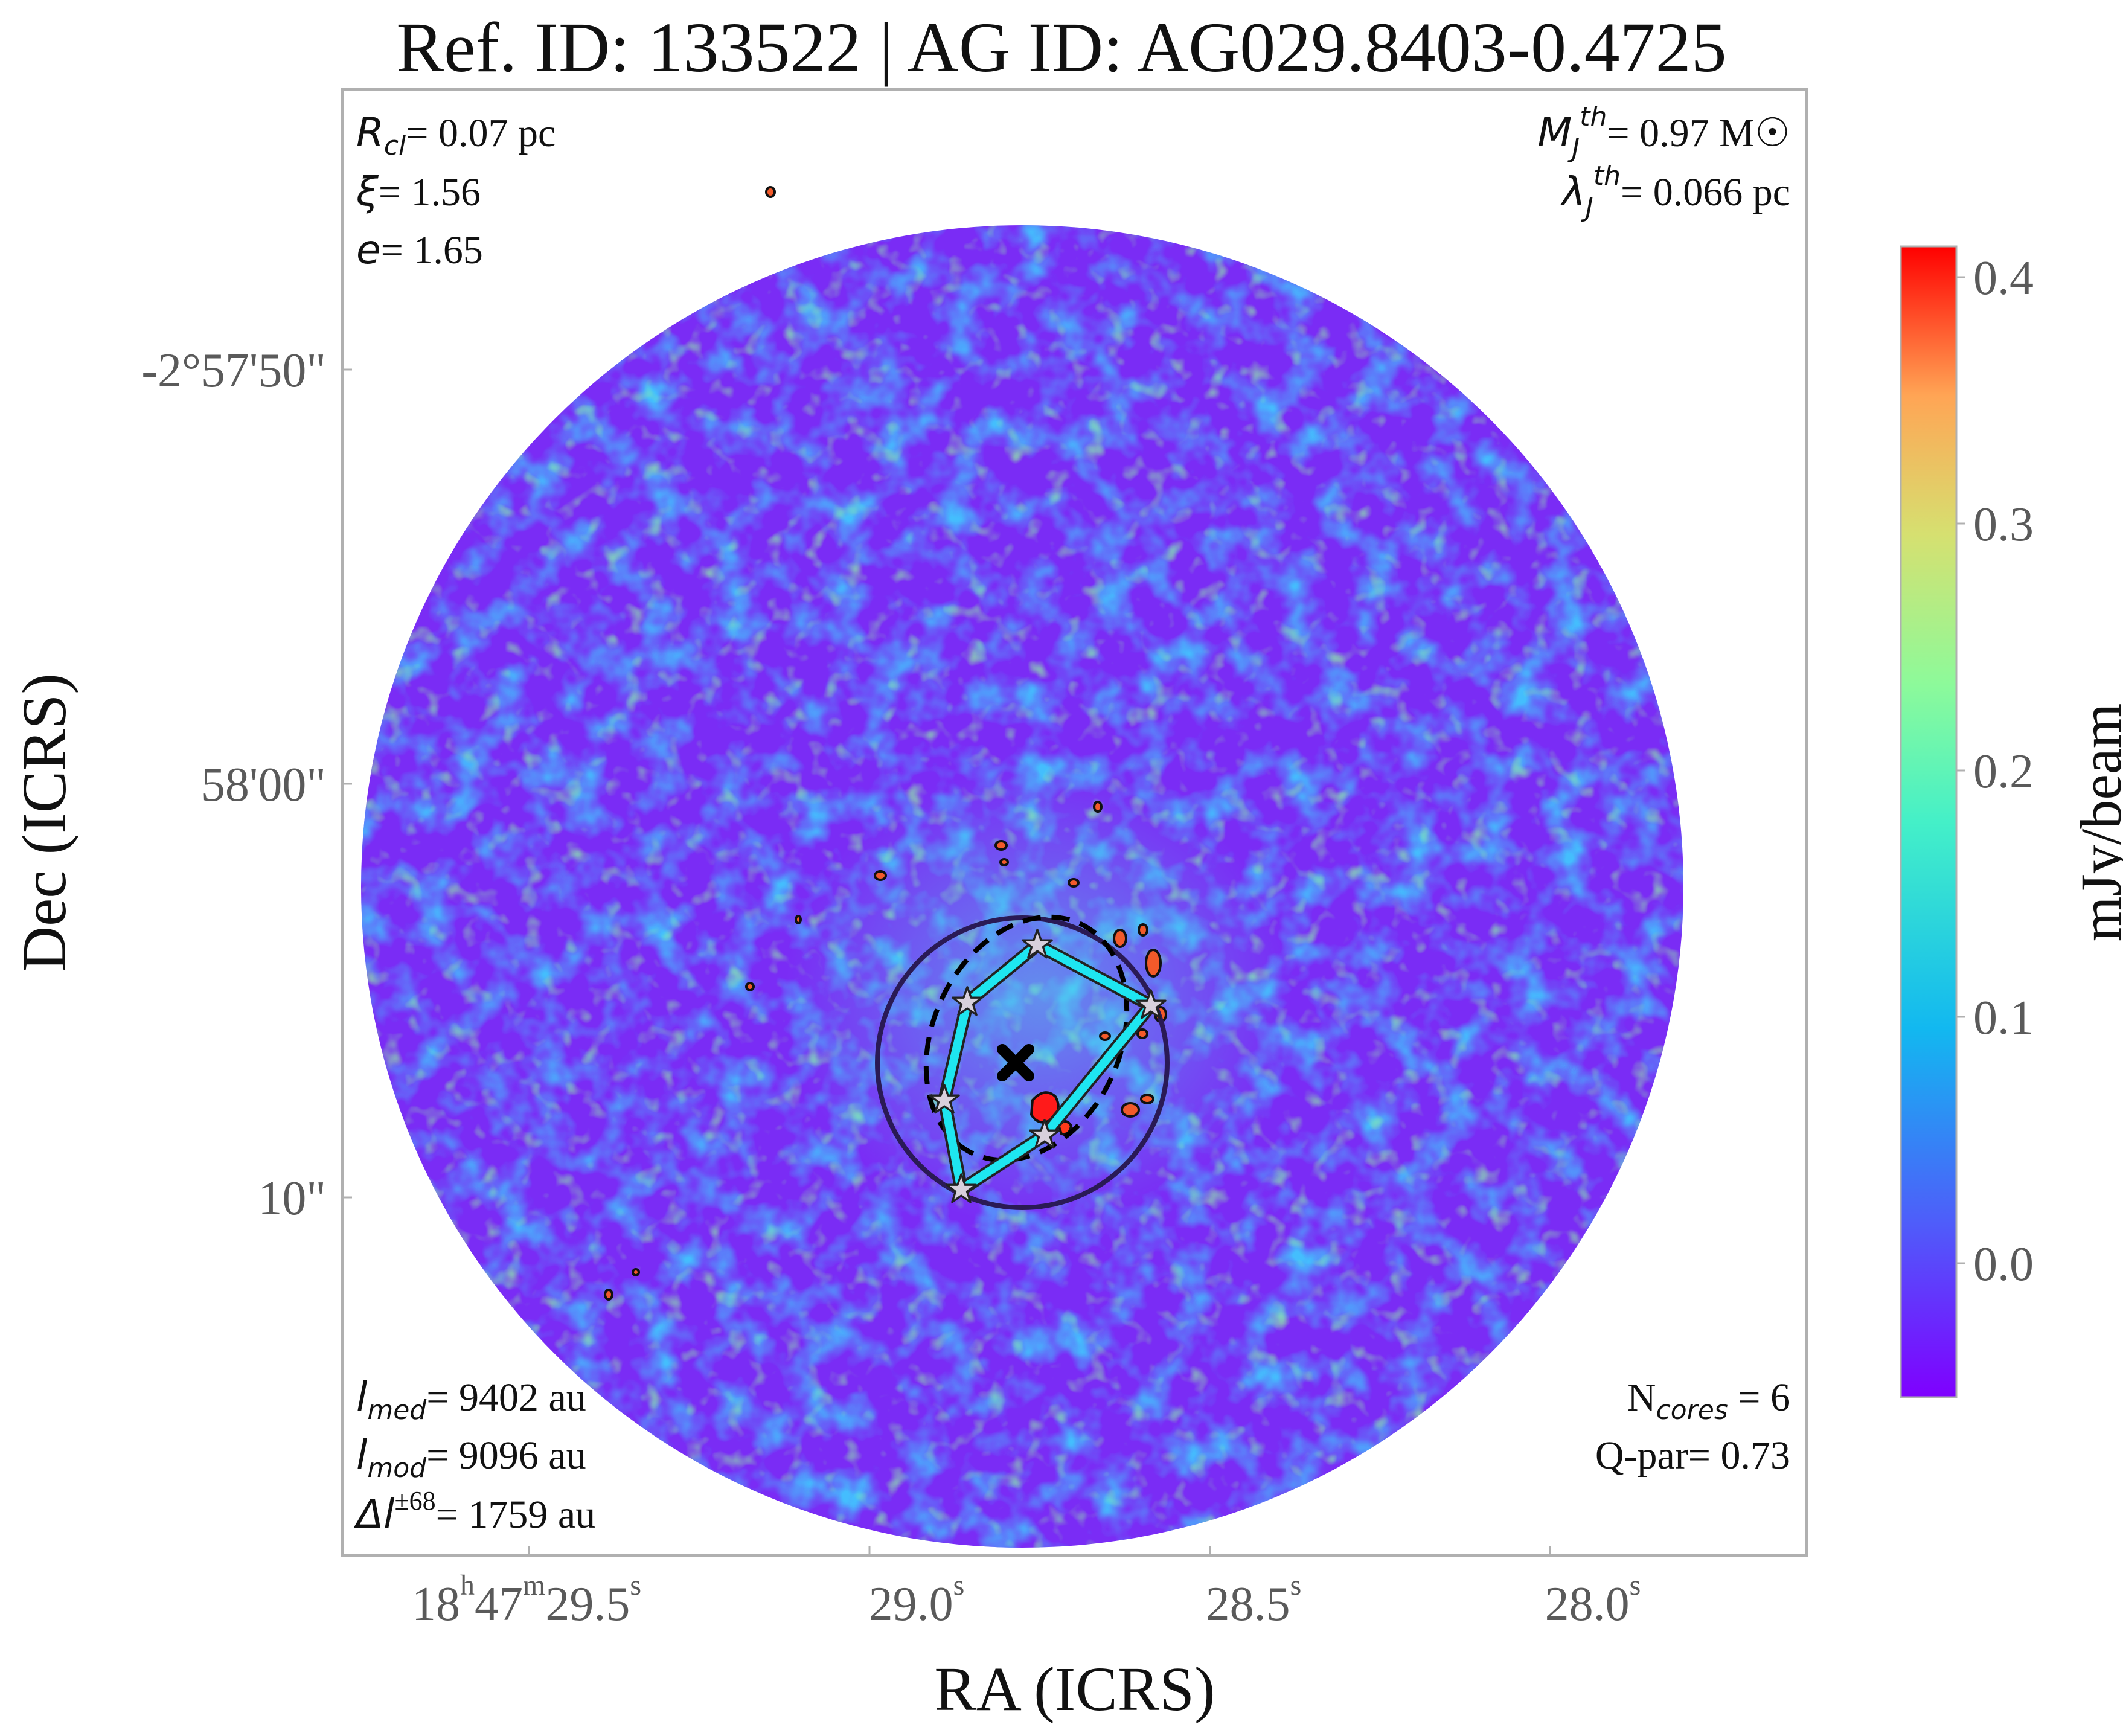 The image size is (2123, 1736). Describe the element at coordinates (1026, 1038) in the screenshot. I see `core-fit-ellipse` at that location.